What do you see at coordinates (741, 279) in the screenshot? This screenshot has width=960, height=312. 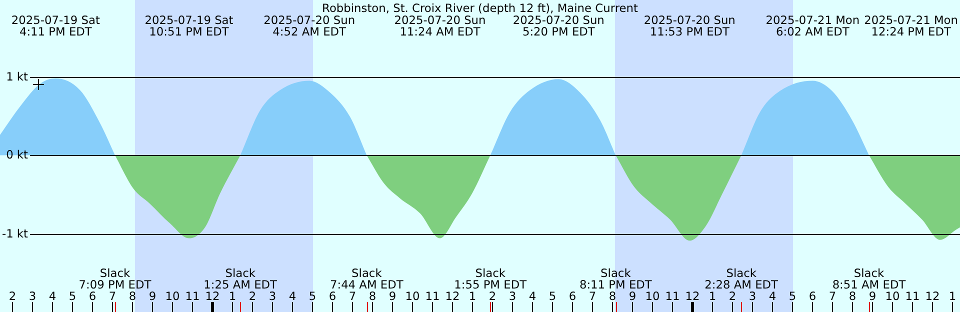 I see `annotation: Slack 2:28 AM EDT` at bounding box center [741, 279].